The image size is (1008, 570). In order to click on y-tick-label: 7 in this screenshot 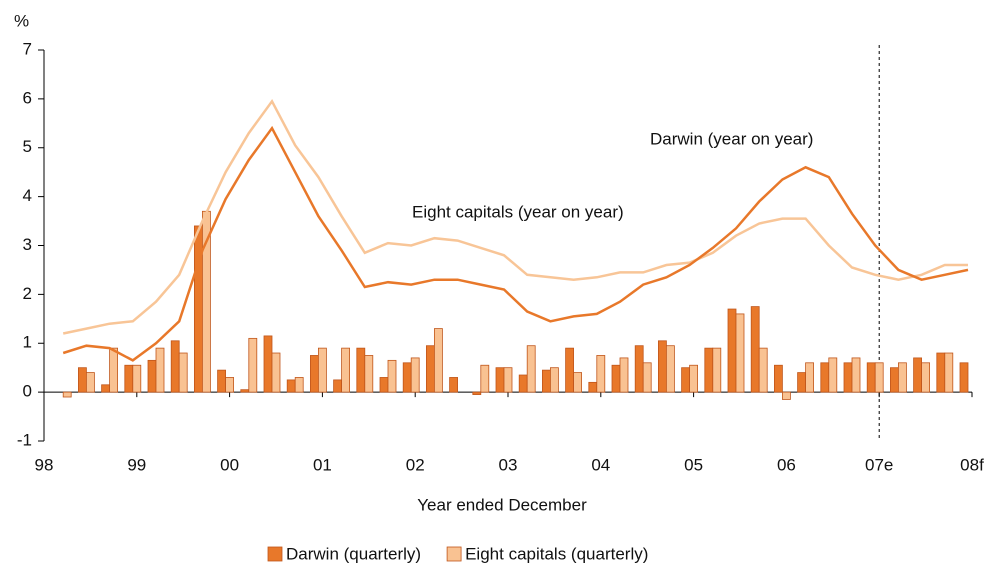, I will do `click(27, 48)`.